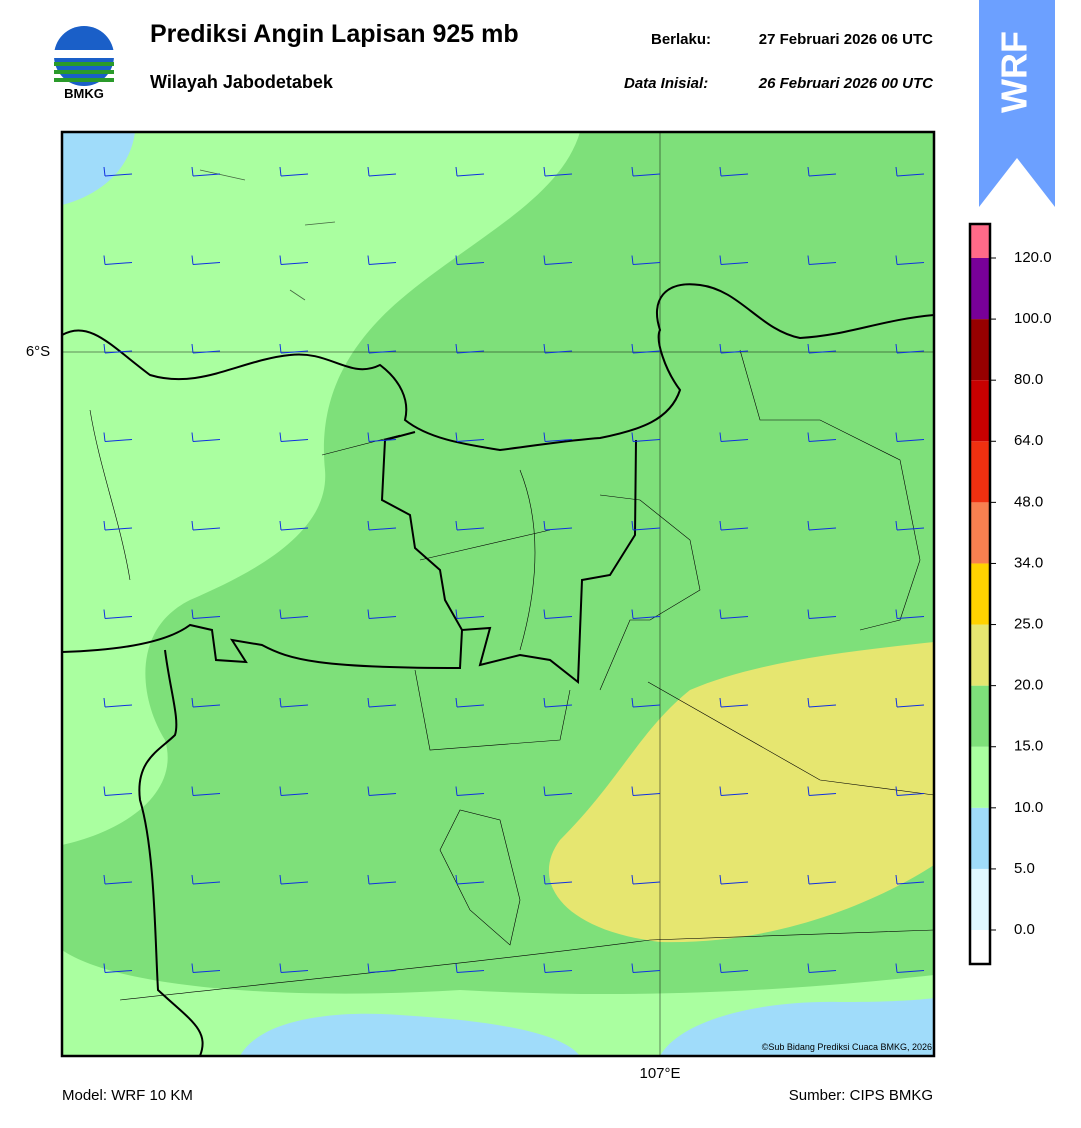  I want to click on source: Sumber: CIPS BMKG, so click(860, 1095).